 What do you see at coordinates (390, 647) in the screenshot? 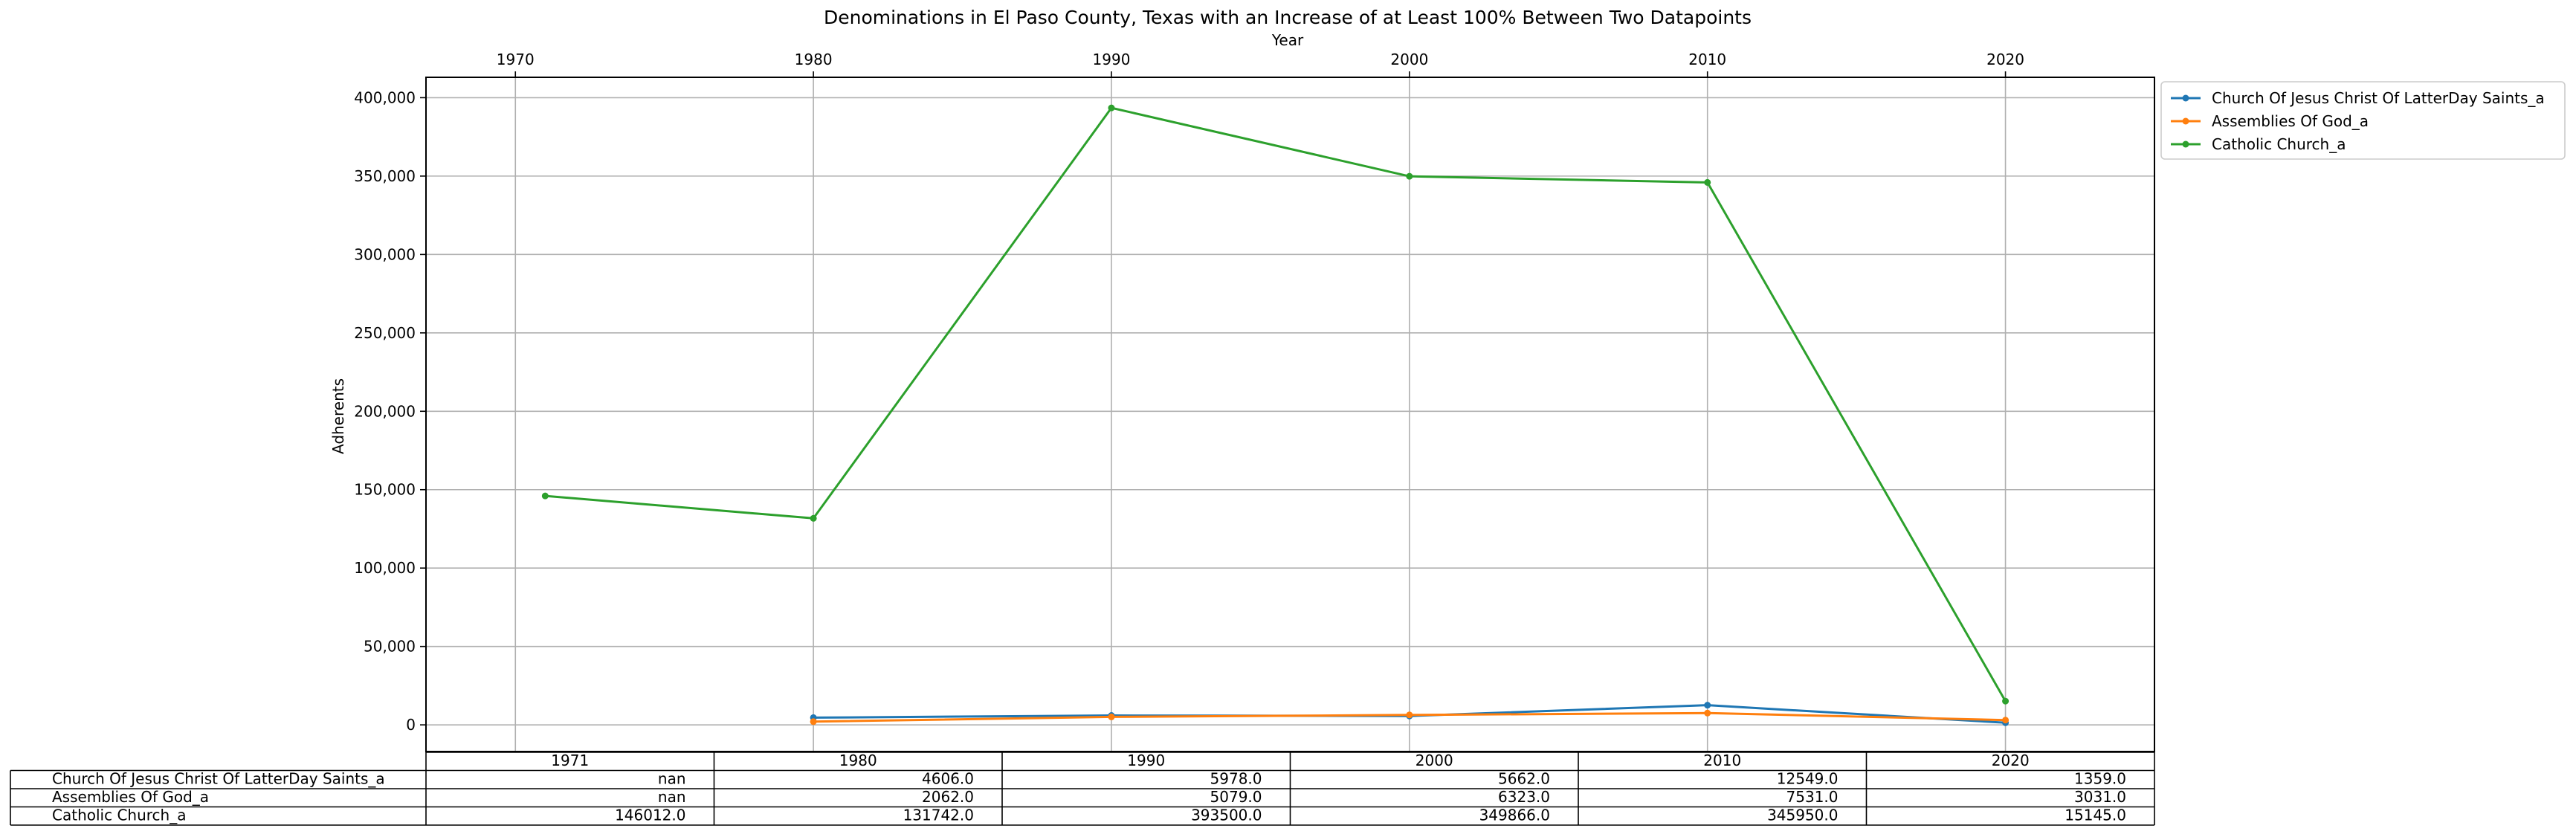
I see `y-tick-label: 50,000` at bounding box center [390, 647].